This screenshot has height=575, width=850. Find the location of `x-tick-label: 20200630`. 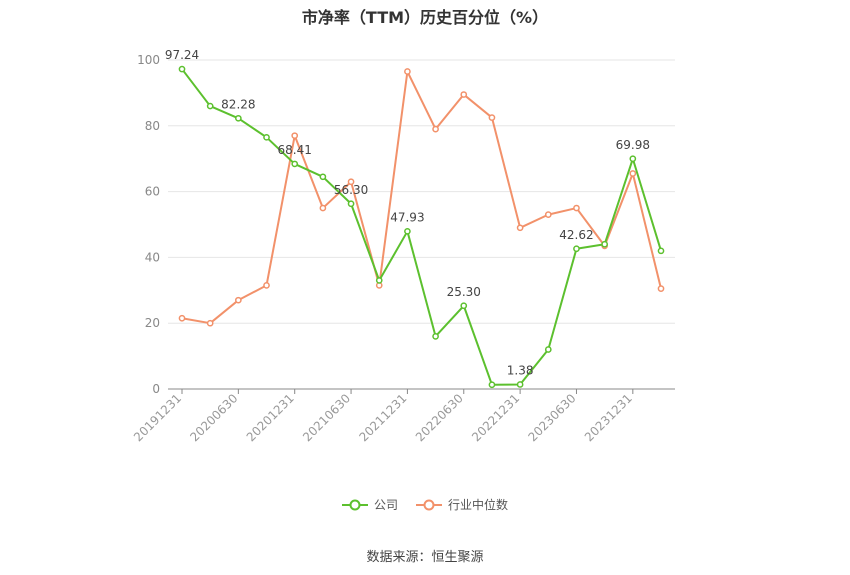

x-tick-label: 20200630 is located at coordinates (213, 417).